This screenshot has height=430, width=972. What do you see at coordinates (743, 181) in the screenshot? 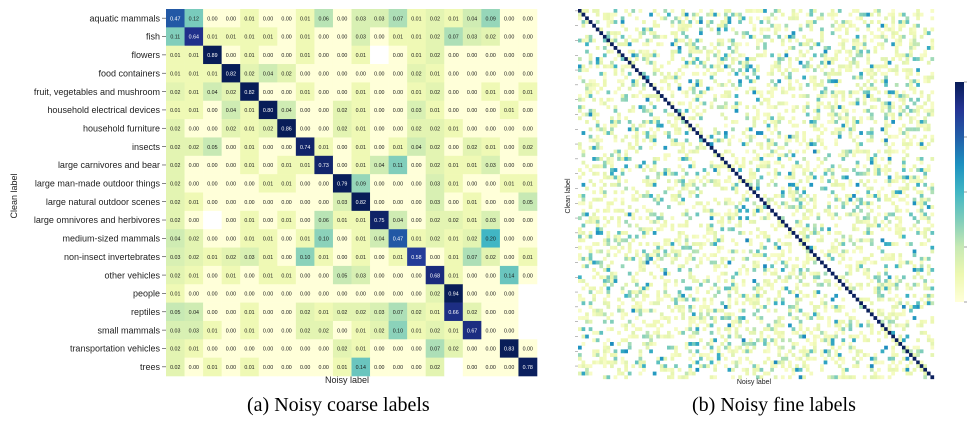
I see `fine-heatmap-diagonal-cell` at bounding box center [743, 181].